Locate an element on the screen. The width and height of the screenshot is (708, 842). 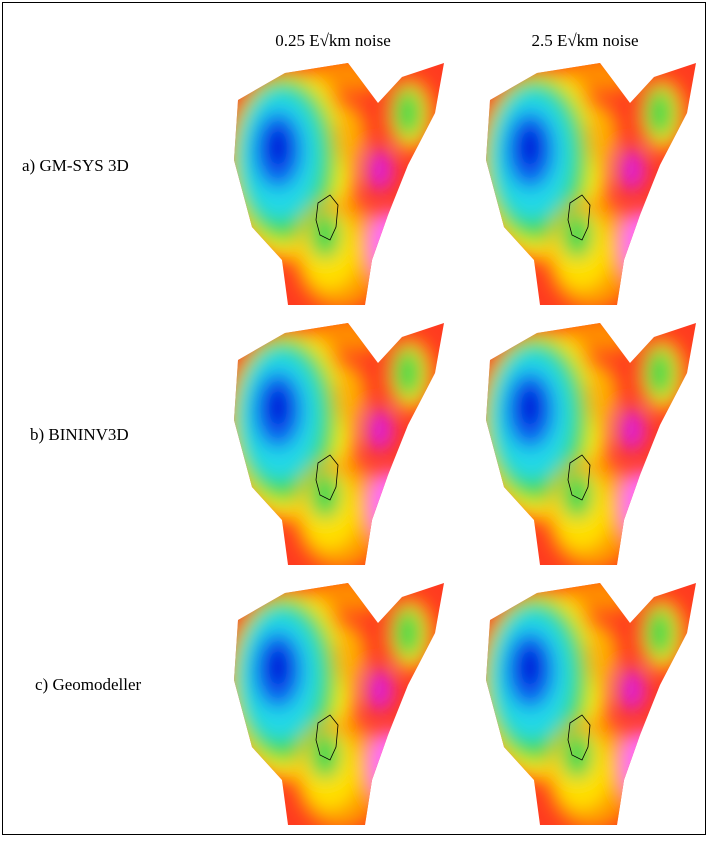
row-label: b) BININV3D is located at coordinates (79, 434).